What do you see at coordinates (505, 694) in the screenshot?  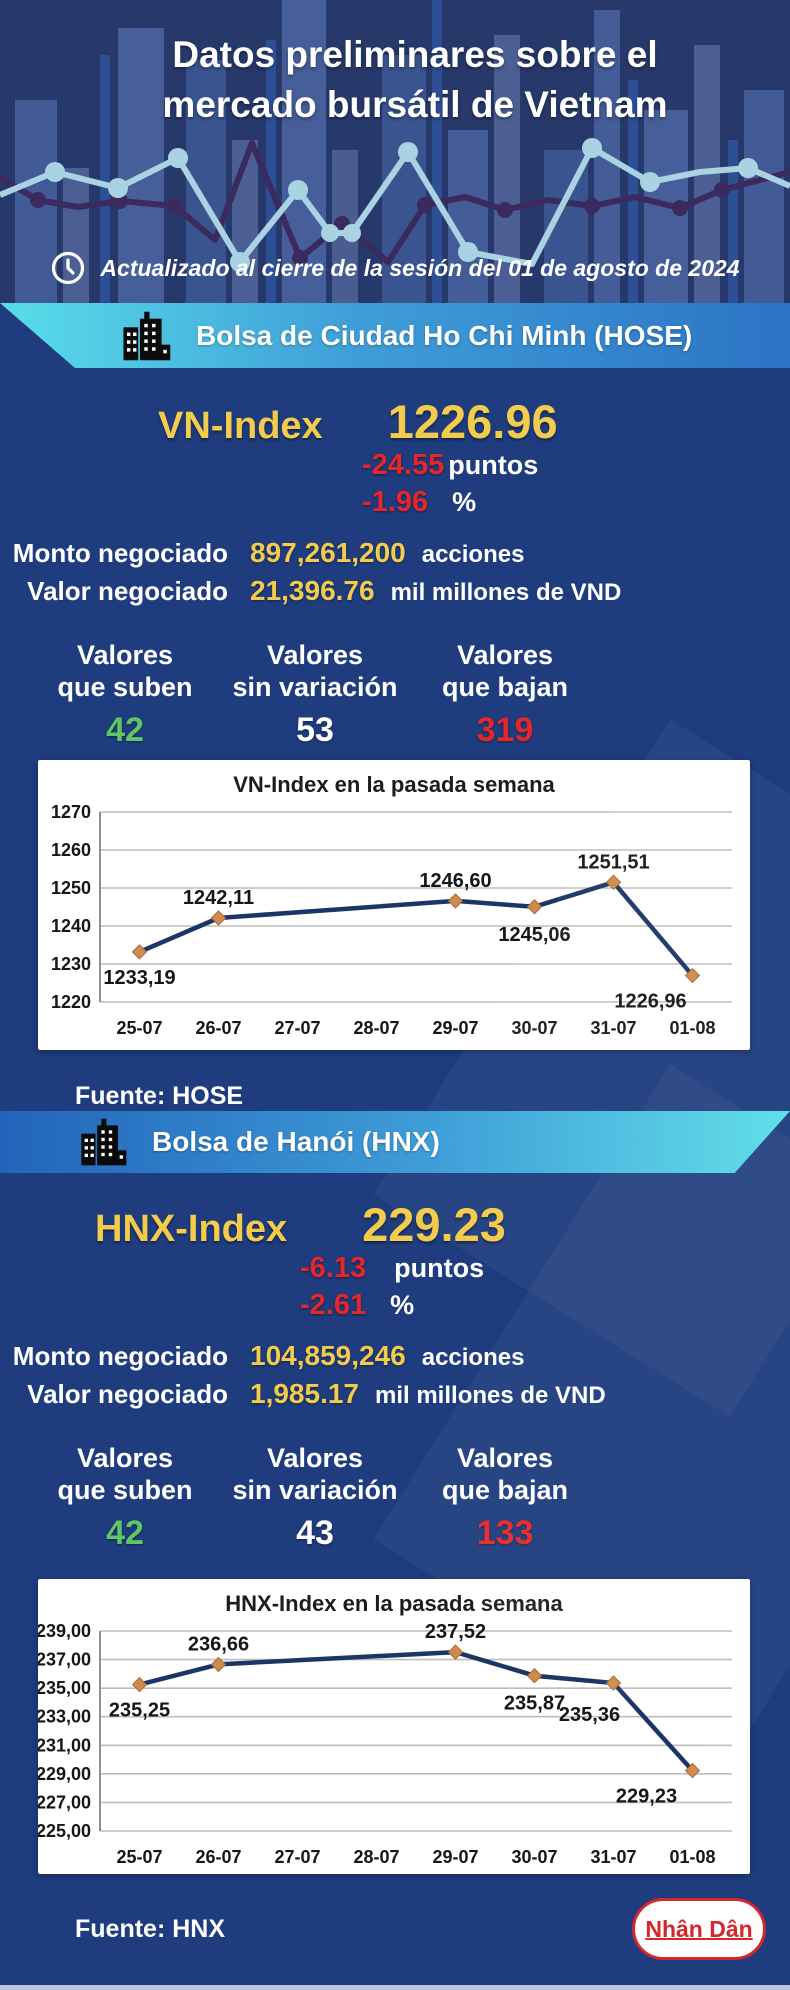 I see `decliners-col: Valores que bajan 319` at bounding box center [505, 694].